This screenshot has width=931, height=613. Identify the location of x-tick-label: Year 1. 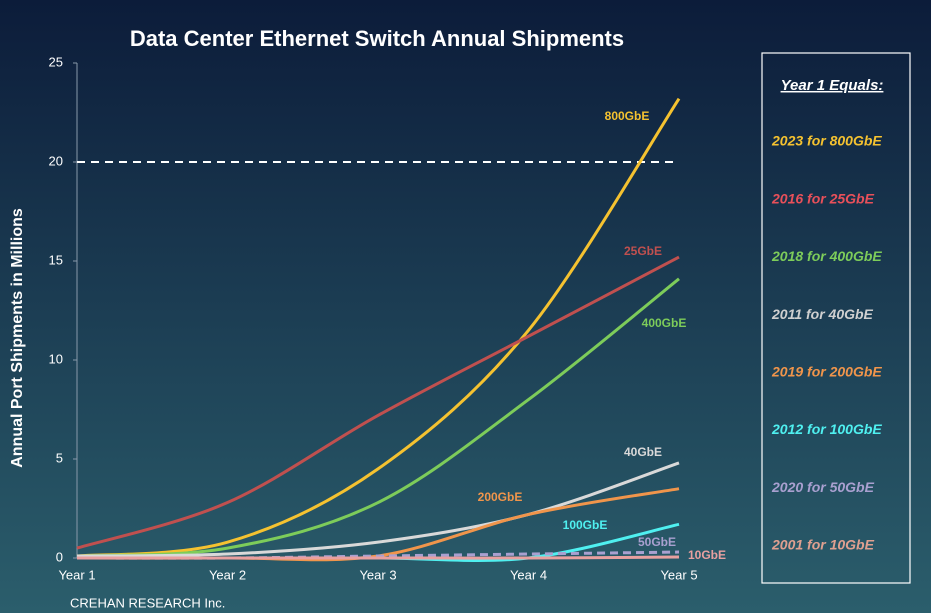
(76, 574).